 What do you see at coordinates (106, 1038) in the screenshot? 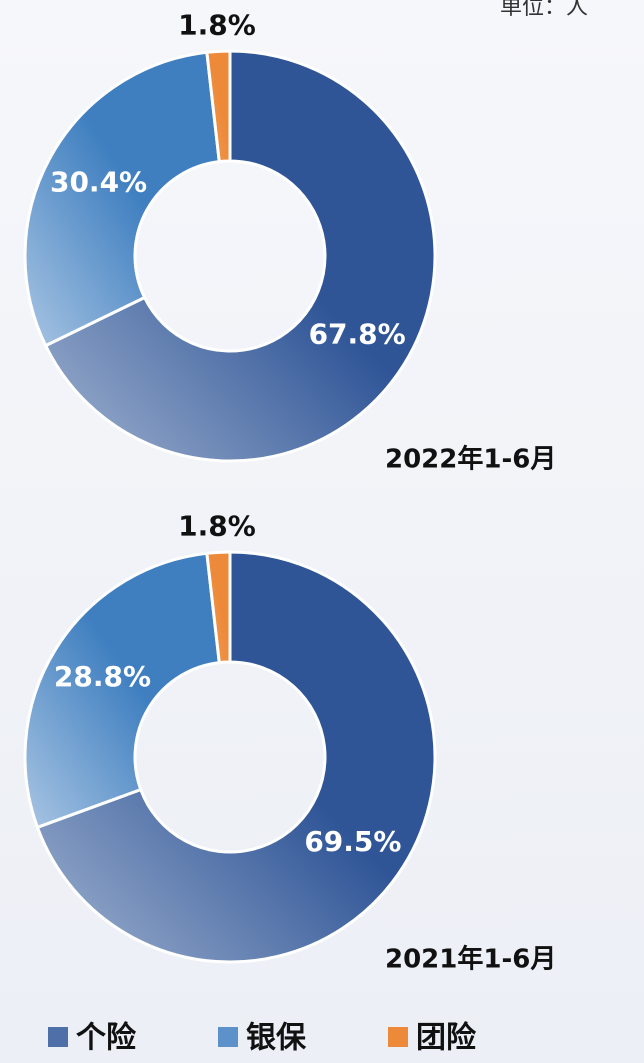
I see `legend-label: 个险` at bounding box center [106, 1038].